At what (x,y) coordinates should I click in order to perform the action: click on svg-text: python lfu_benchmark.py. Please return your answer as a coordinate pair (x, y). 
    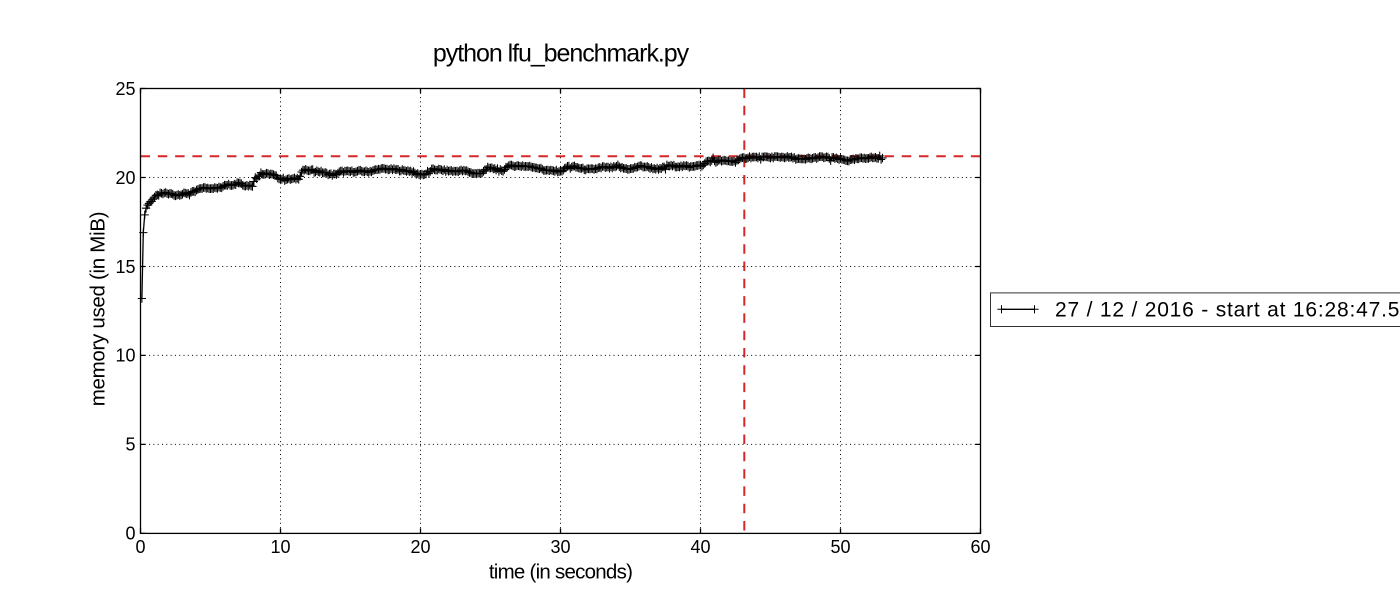
    Looking at the image, I should click on (561, 54).